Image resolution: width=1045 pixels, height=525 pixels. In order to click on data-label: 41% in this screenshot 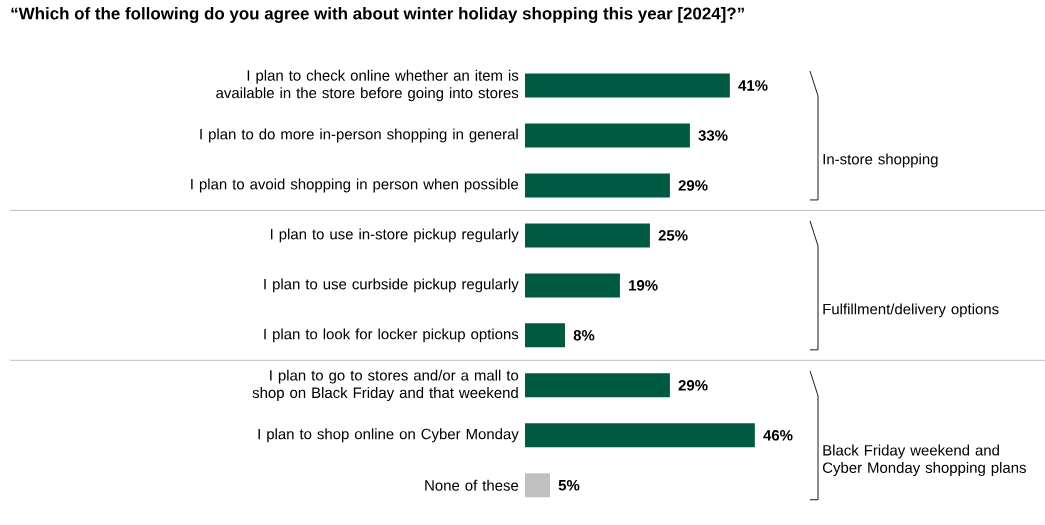, I will do `click(753, 85)`.